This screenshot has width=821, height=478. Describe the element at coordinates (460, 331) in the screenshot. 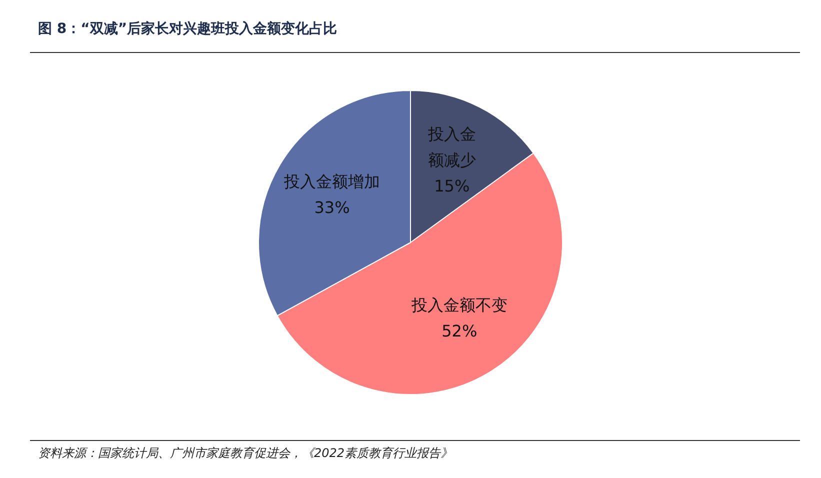

I see `data-label: 52%` at that location.